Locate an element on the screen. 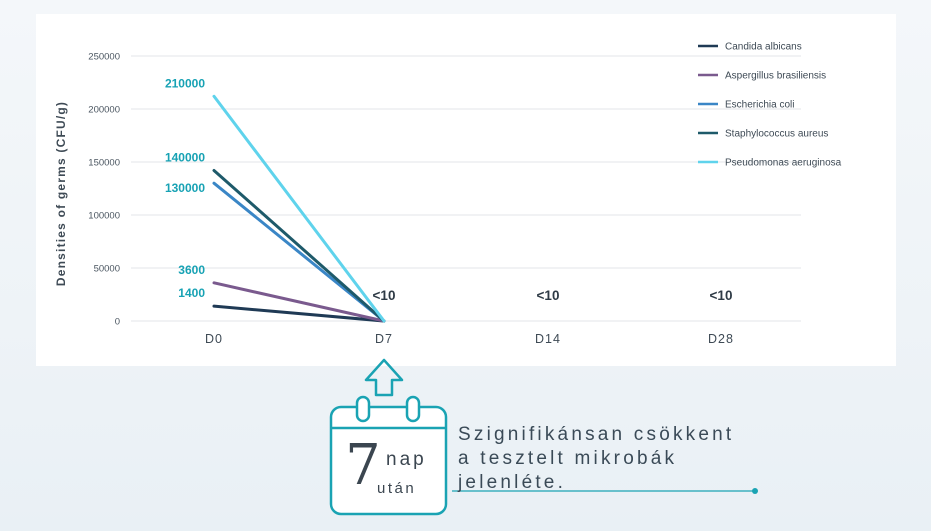 This screenshot has width=931, height=531. days-number: 7 is located at coordinates (363, 465).